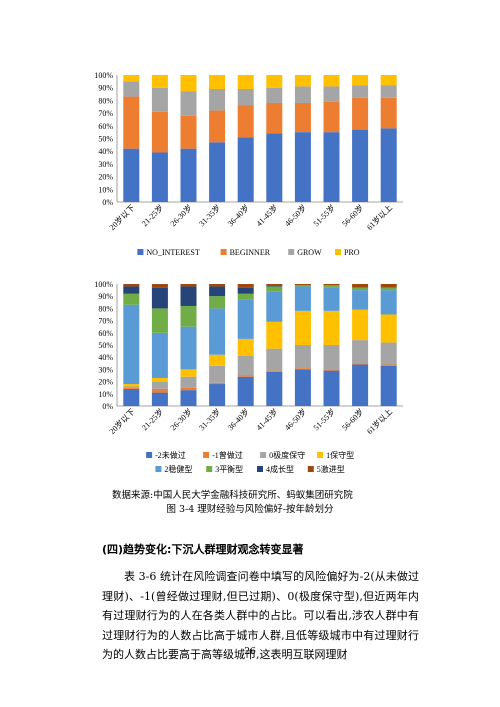 This screenshot has height=707, width=500. Describe the element at coordinates (340, 455) in the screenshot. I see `legend-label: 1保守型` at that location.